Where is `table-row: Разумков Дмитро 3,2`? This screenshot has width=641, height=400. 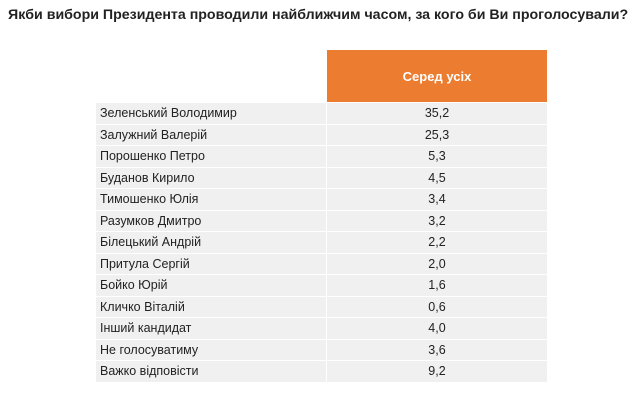
table-row: Разумков Дмитро 3,2 is located at coordinates (321, 220).